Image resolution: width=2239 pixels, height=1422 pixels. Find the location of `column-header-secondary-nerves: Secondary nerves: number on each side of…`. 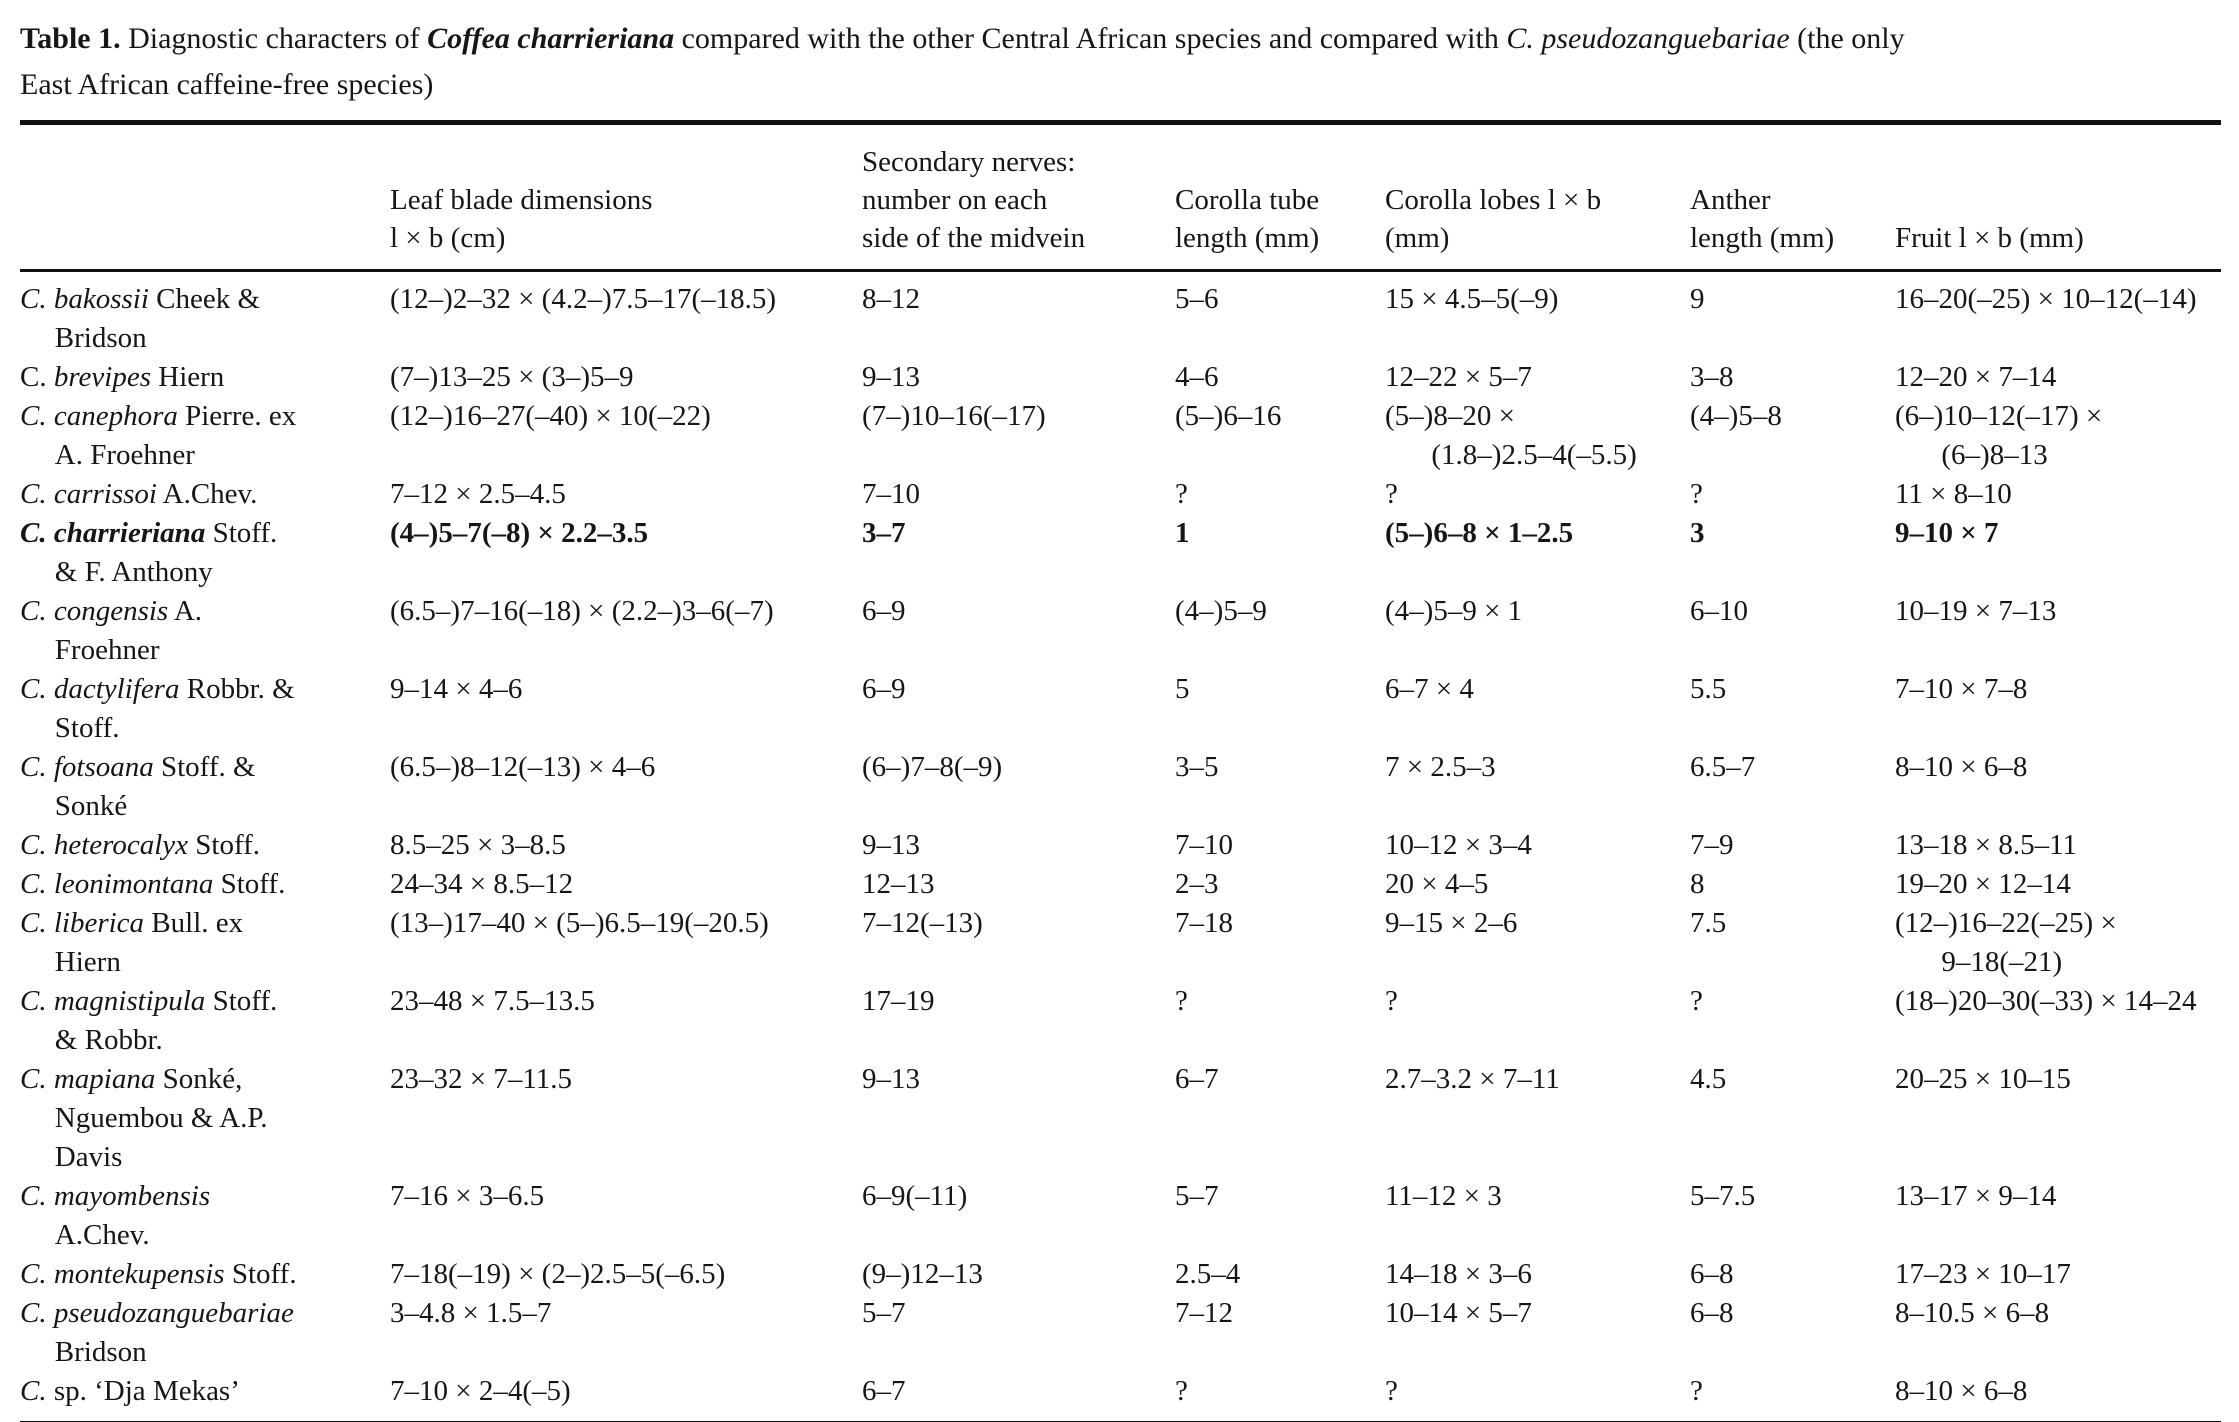

column-header-secondary-nerves: Secondary nerves: number on each side of… is located at coordinates (974, 200).